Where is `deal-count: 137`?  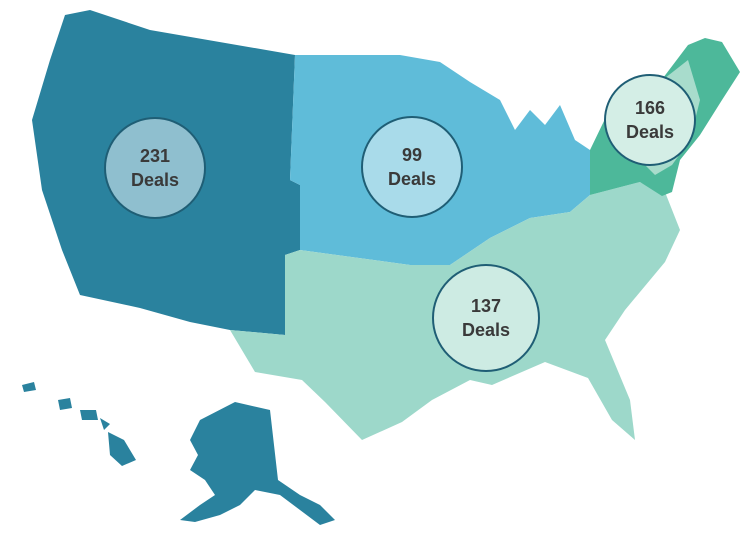
deal-count: 137 is located at coordinates (486, 306).